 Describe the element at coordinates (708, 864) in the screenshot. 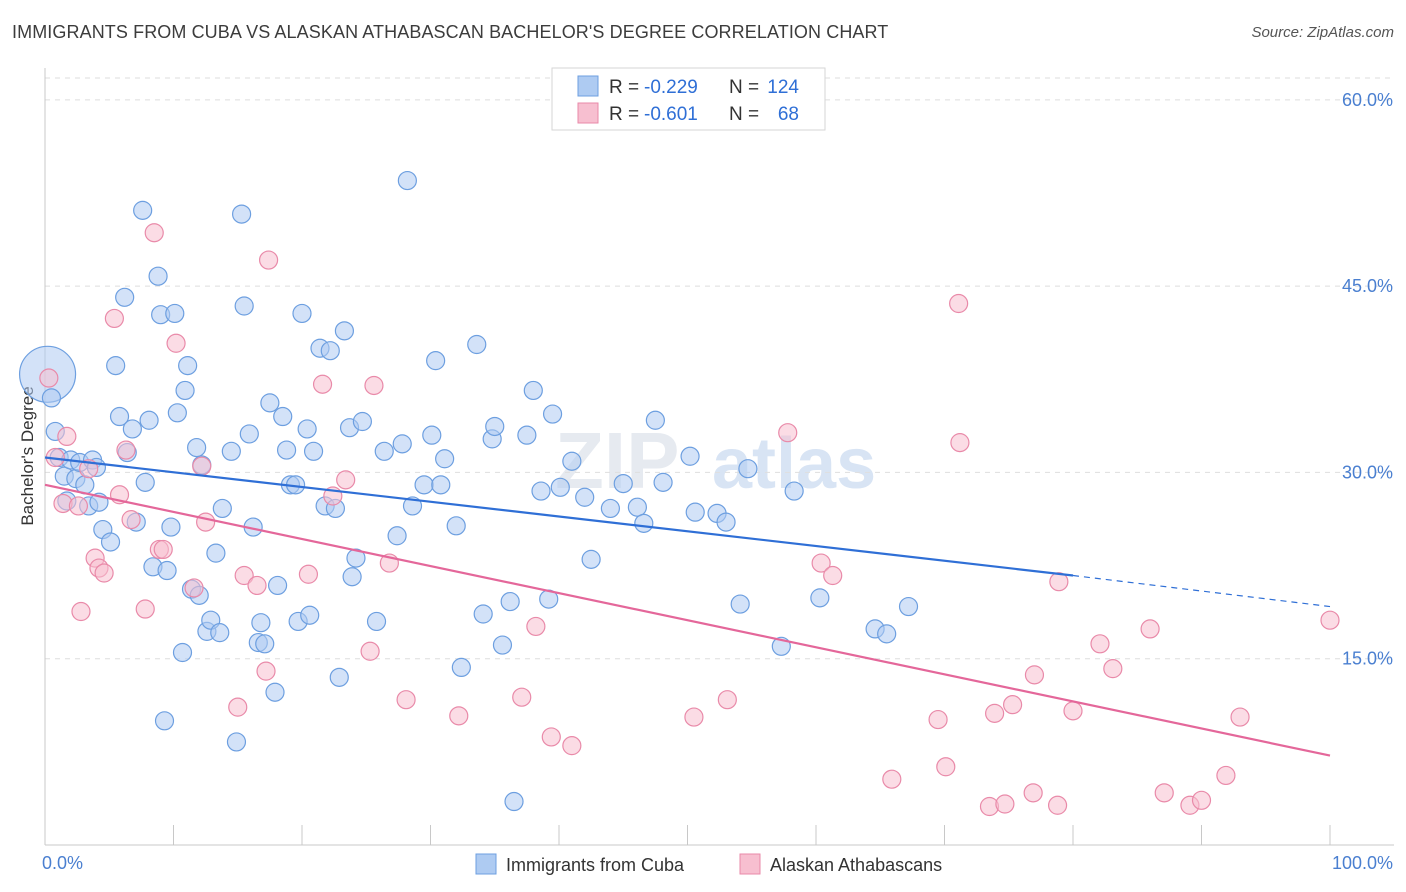

I see `series-legend: Immigrants from Cuba Alaskan Athabascans` at that location.